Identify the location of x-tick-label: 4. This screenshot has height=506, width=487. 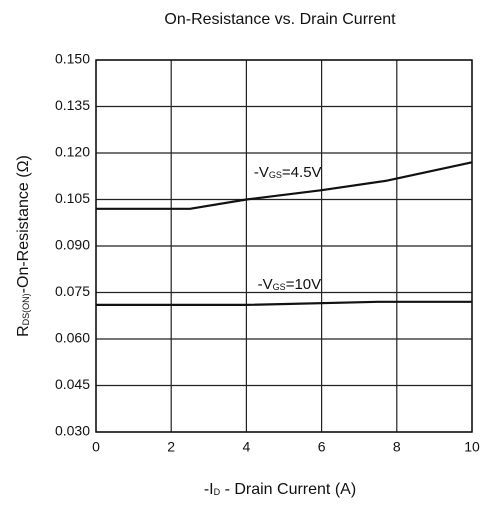
(247, 447).